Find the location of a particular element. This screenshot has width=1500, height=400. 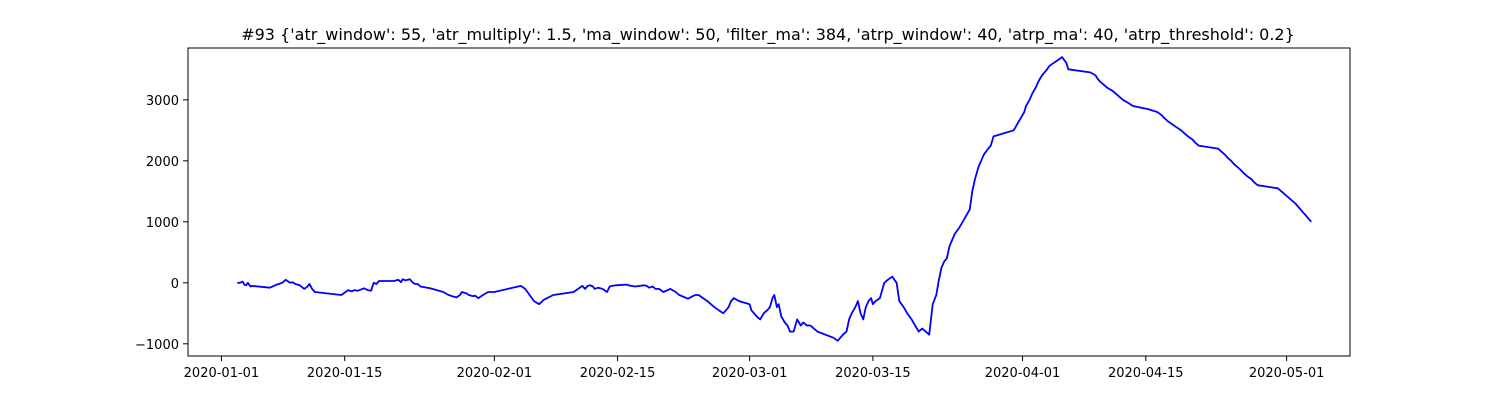

x-tick-label: 2020-01-15 is located at coordinates (345, 373).